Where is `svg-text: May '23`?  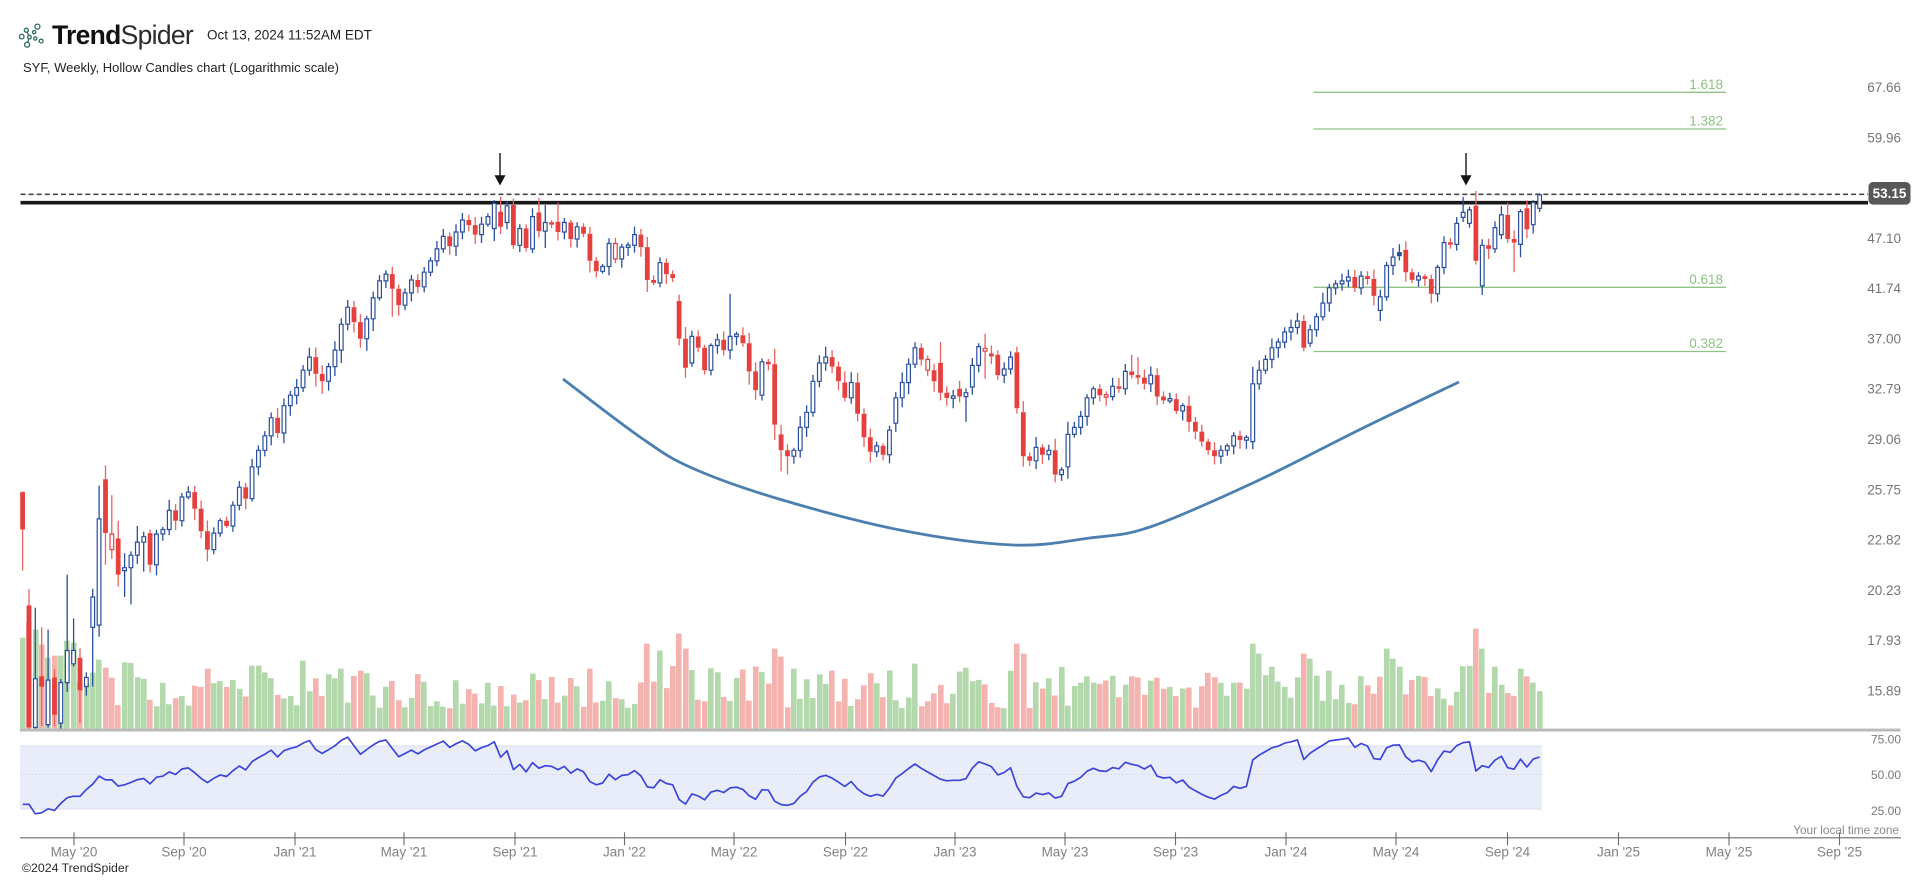
svg-text: May '23 is located at coordinates (1065, 852).